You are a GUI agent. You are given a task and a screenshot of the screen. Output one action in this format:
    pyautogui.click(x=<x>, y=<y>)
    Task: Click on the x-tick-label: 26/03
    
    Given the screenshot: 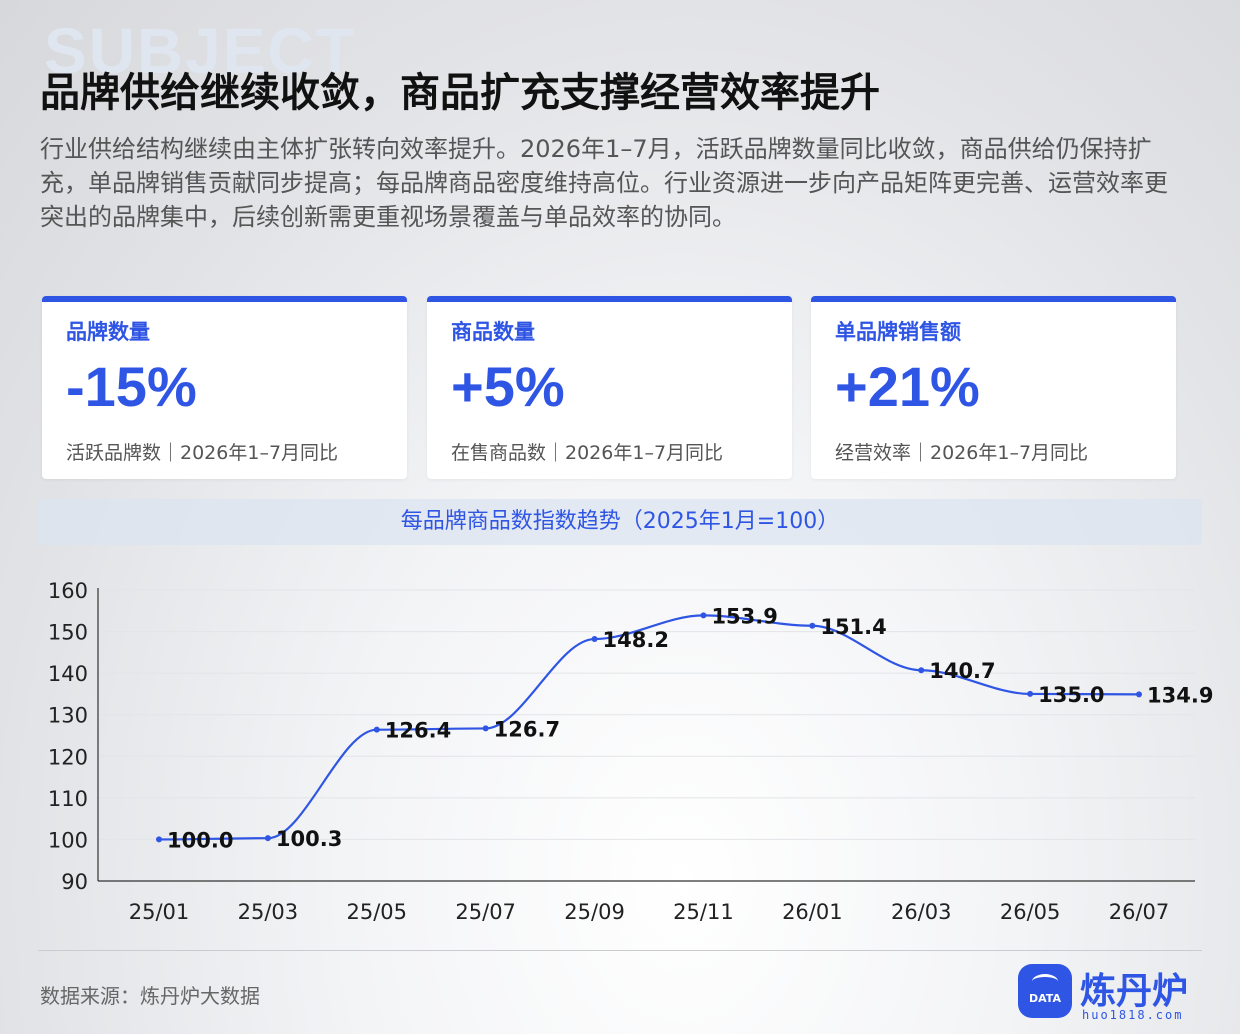 What is the action you would take?
    pyautogui.click(x=921, y=912)
    